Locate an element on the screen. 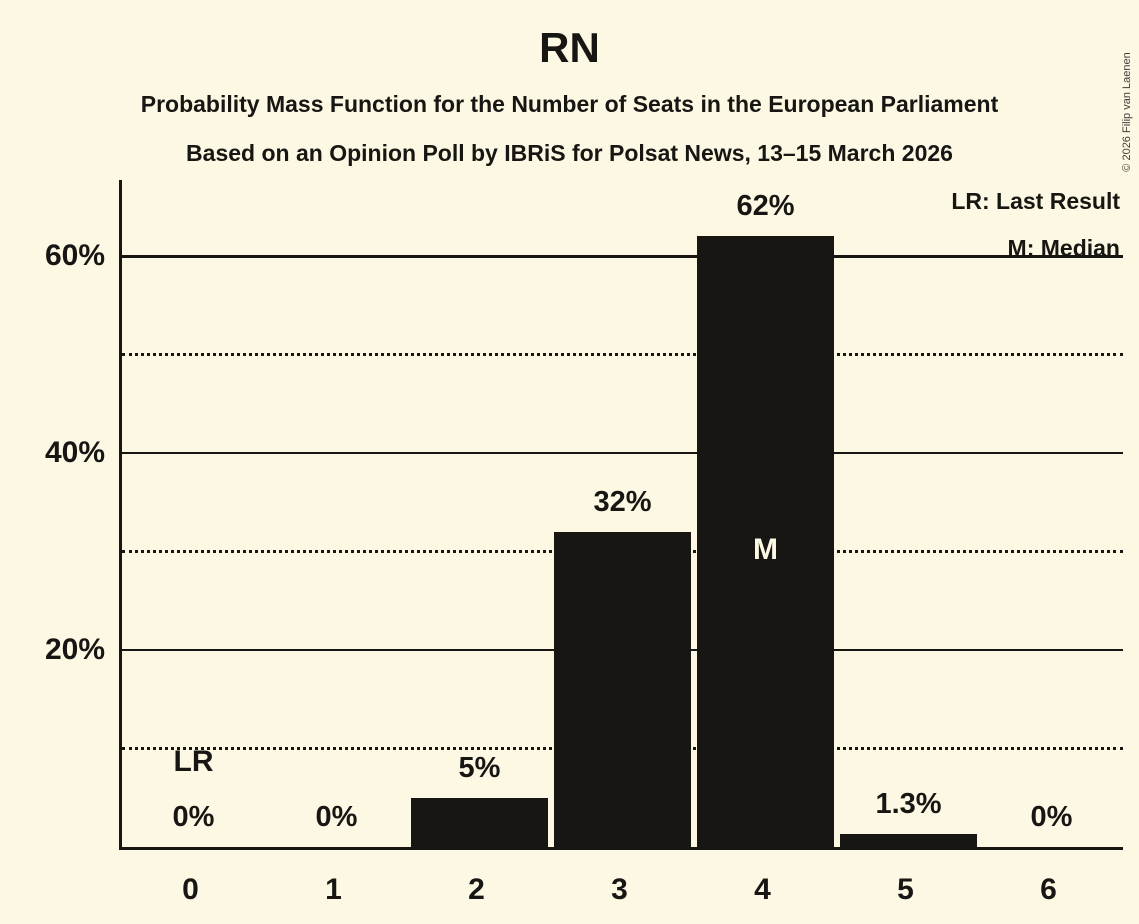 The height and width of the screenshot is (924, 1139). x-tick-label-3: 3 is located at coordinates (619, 889).